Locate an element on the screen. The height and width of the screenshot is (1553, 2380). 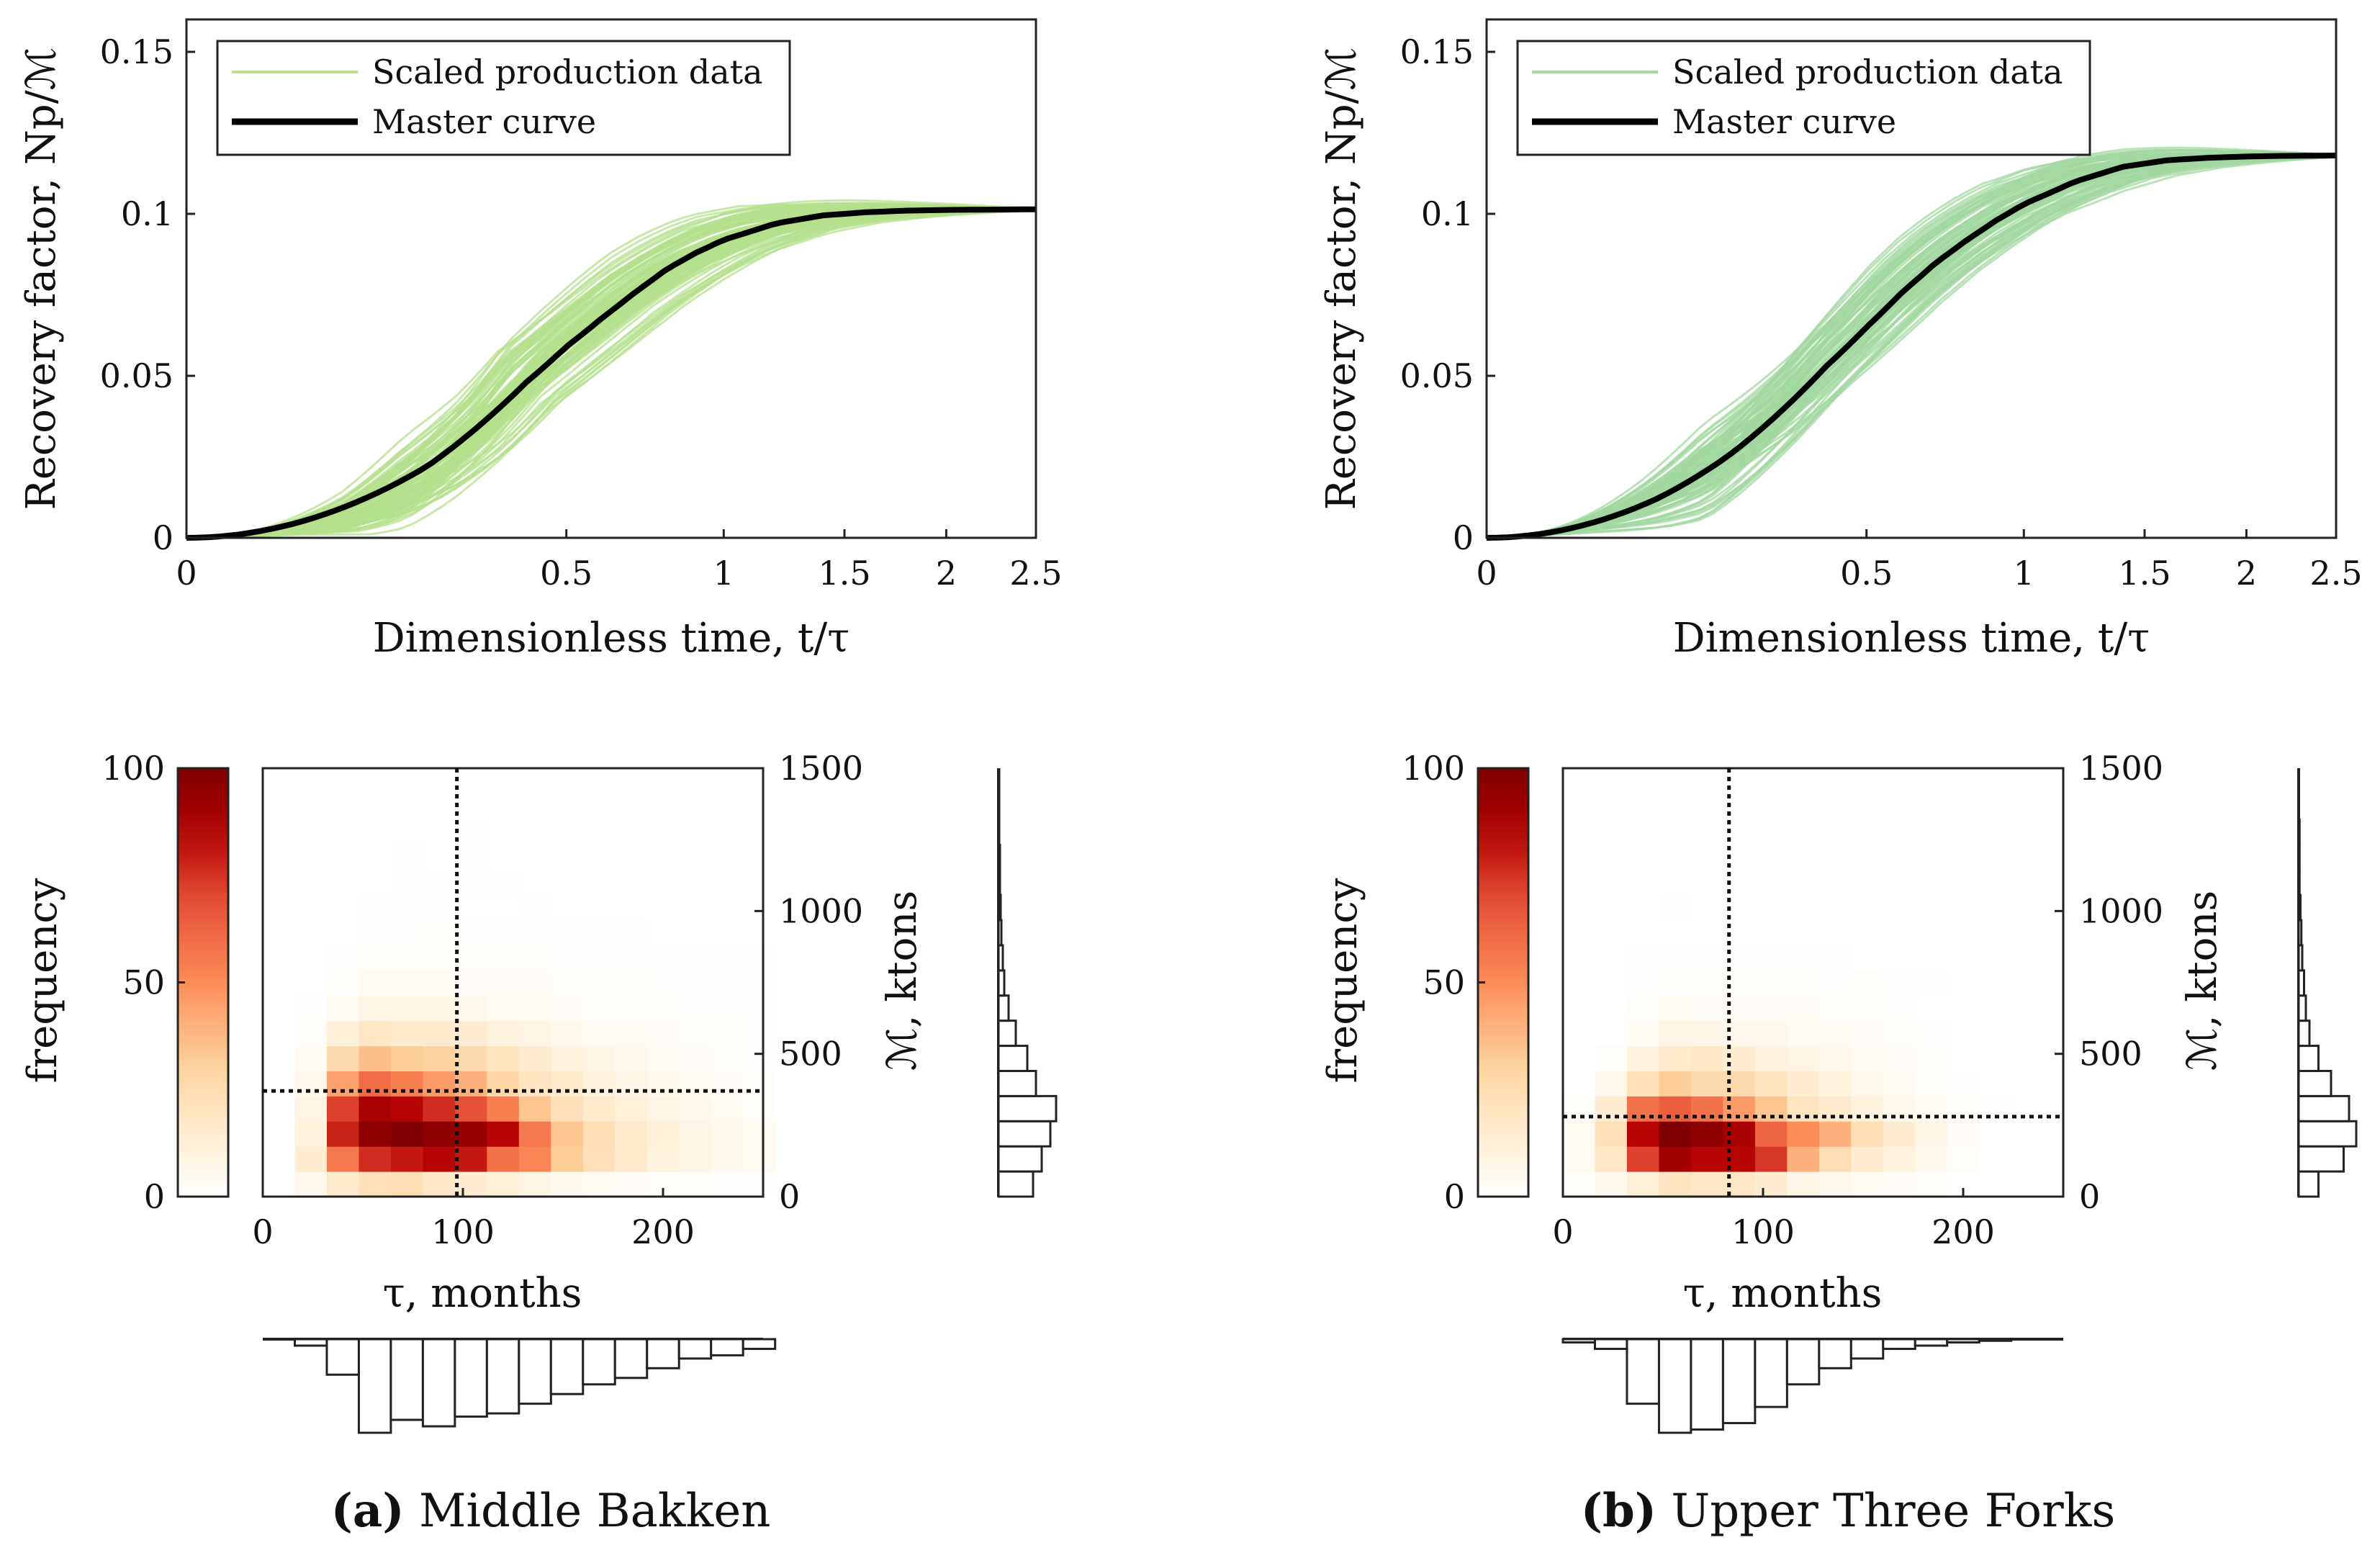
legend-box is located at coordinates (503, 98).